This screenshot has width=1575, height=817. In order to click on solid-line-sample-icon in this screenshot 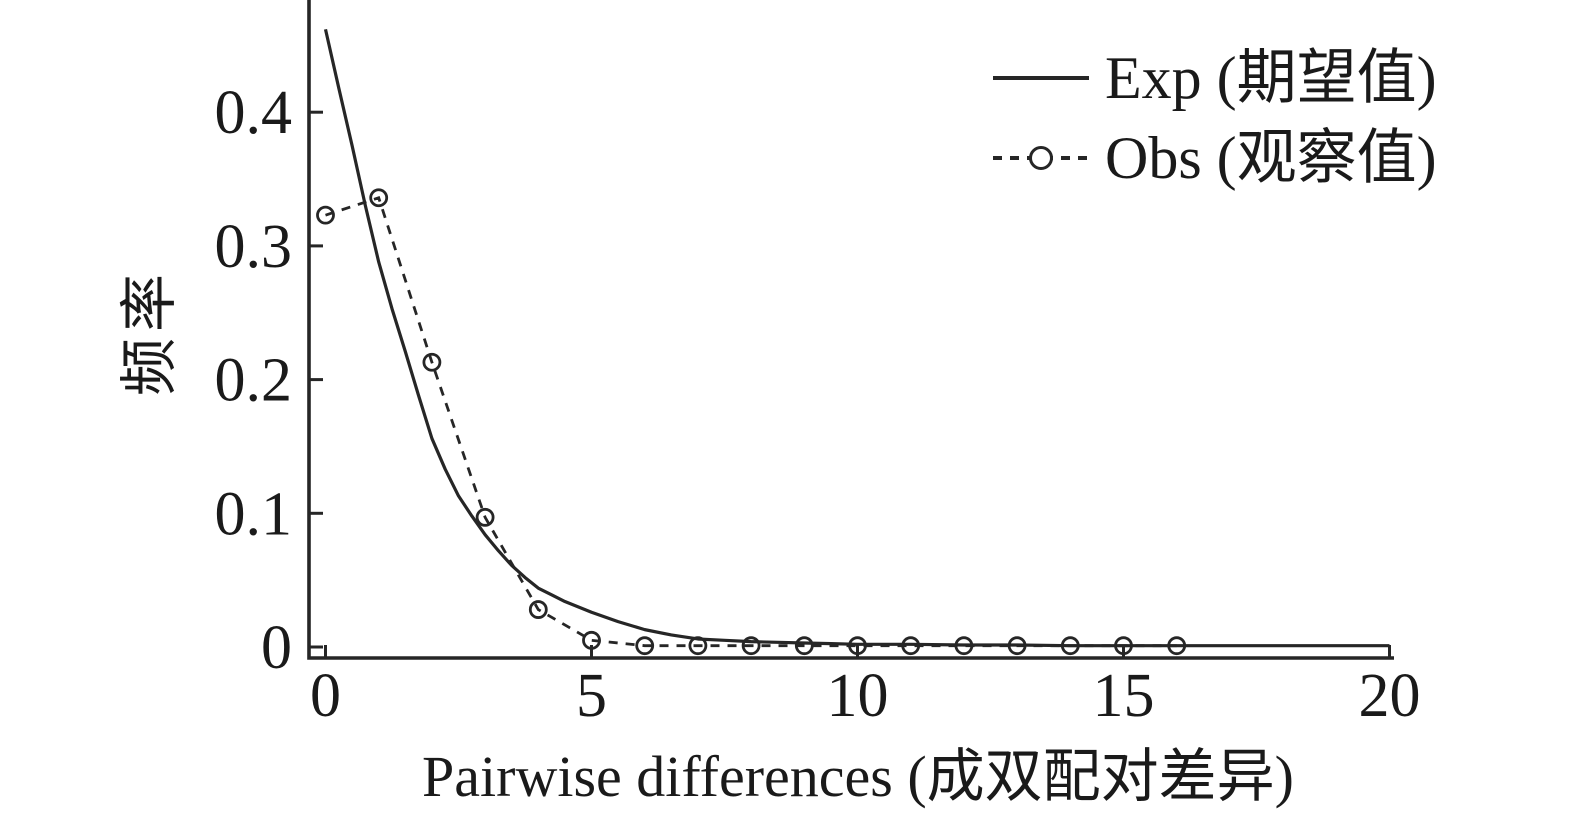, I will do `click(1041, 78)`.